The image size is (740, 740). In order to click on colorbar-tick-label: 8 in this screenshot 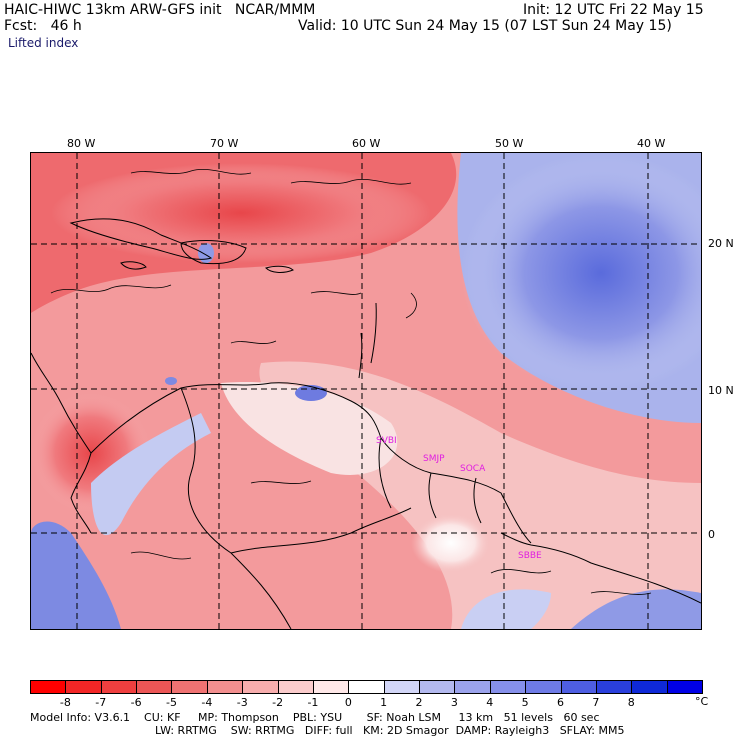, I will do `click(631, 702)`.